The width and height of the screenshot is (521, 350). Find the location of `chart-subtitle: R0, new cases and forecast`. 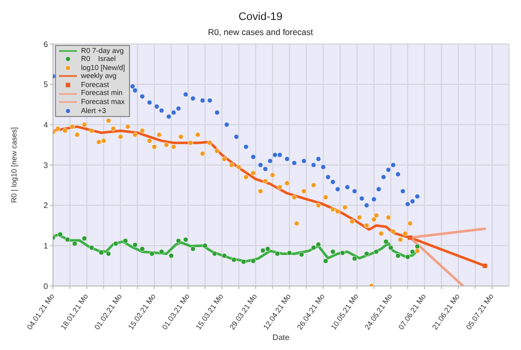

chart-subtitle: R0, new cases and forecast is located at coordinates (260, 32).